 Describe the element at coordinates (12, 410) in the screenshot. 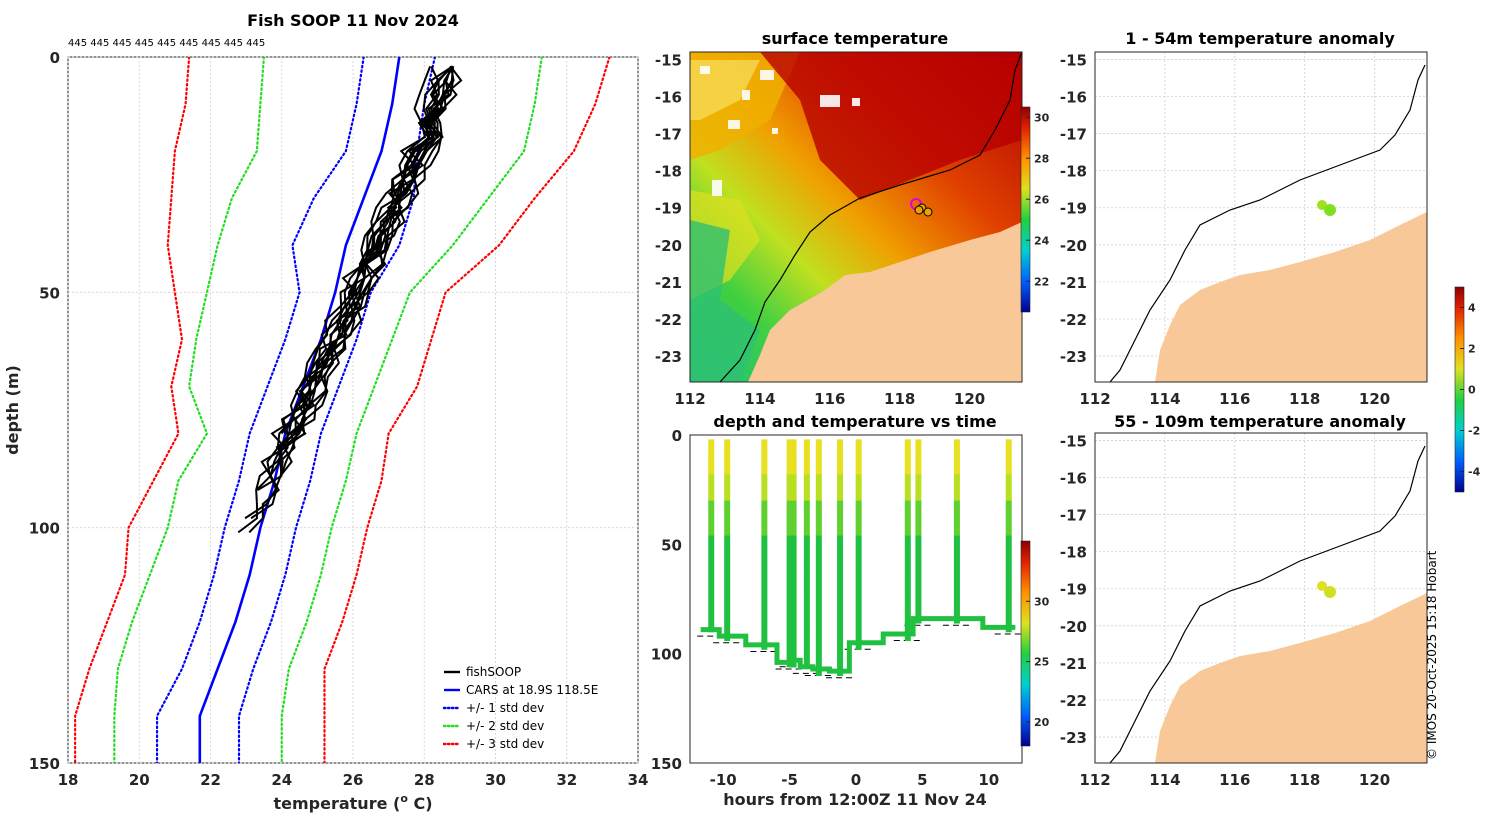

I see `profile-ylabel: depth (m)` at that location.